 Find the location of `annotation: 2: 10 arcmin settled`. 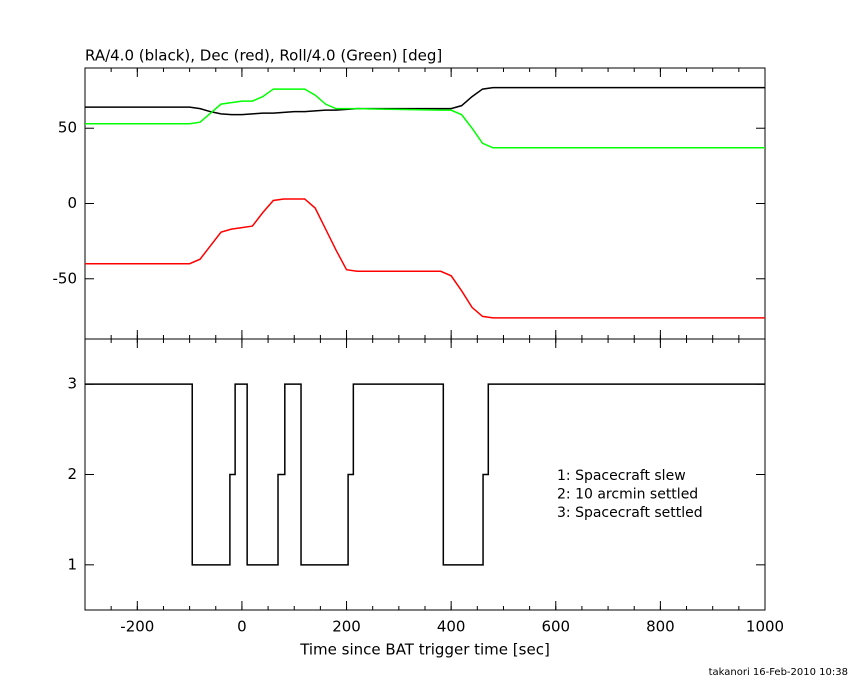

annotation: 2: 10 arcmin settled is located at coordinates (627, 495).